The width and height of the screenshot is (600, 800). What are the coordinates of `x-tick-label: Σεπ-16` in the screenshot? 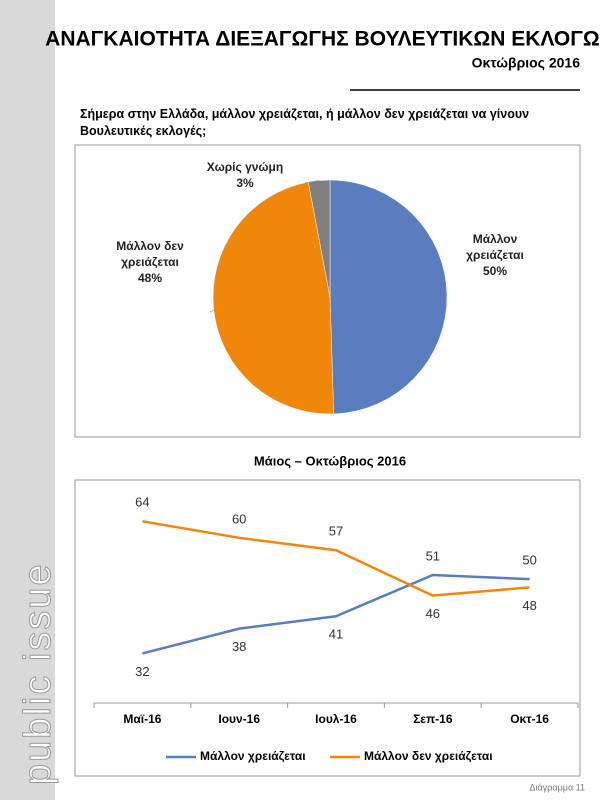 It's located at (433, 719).